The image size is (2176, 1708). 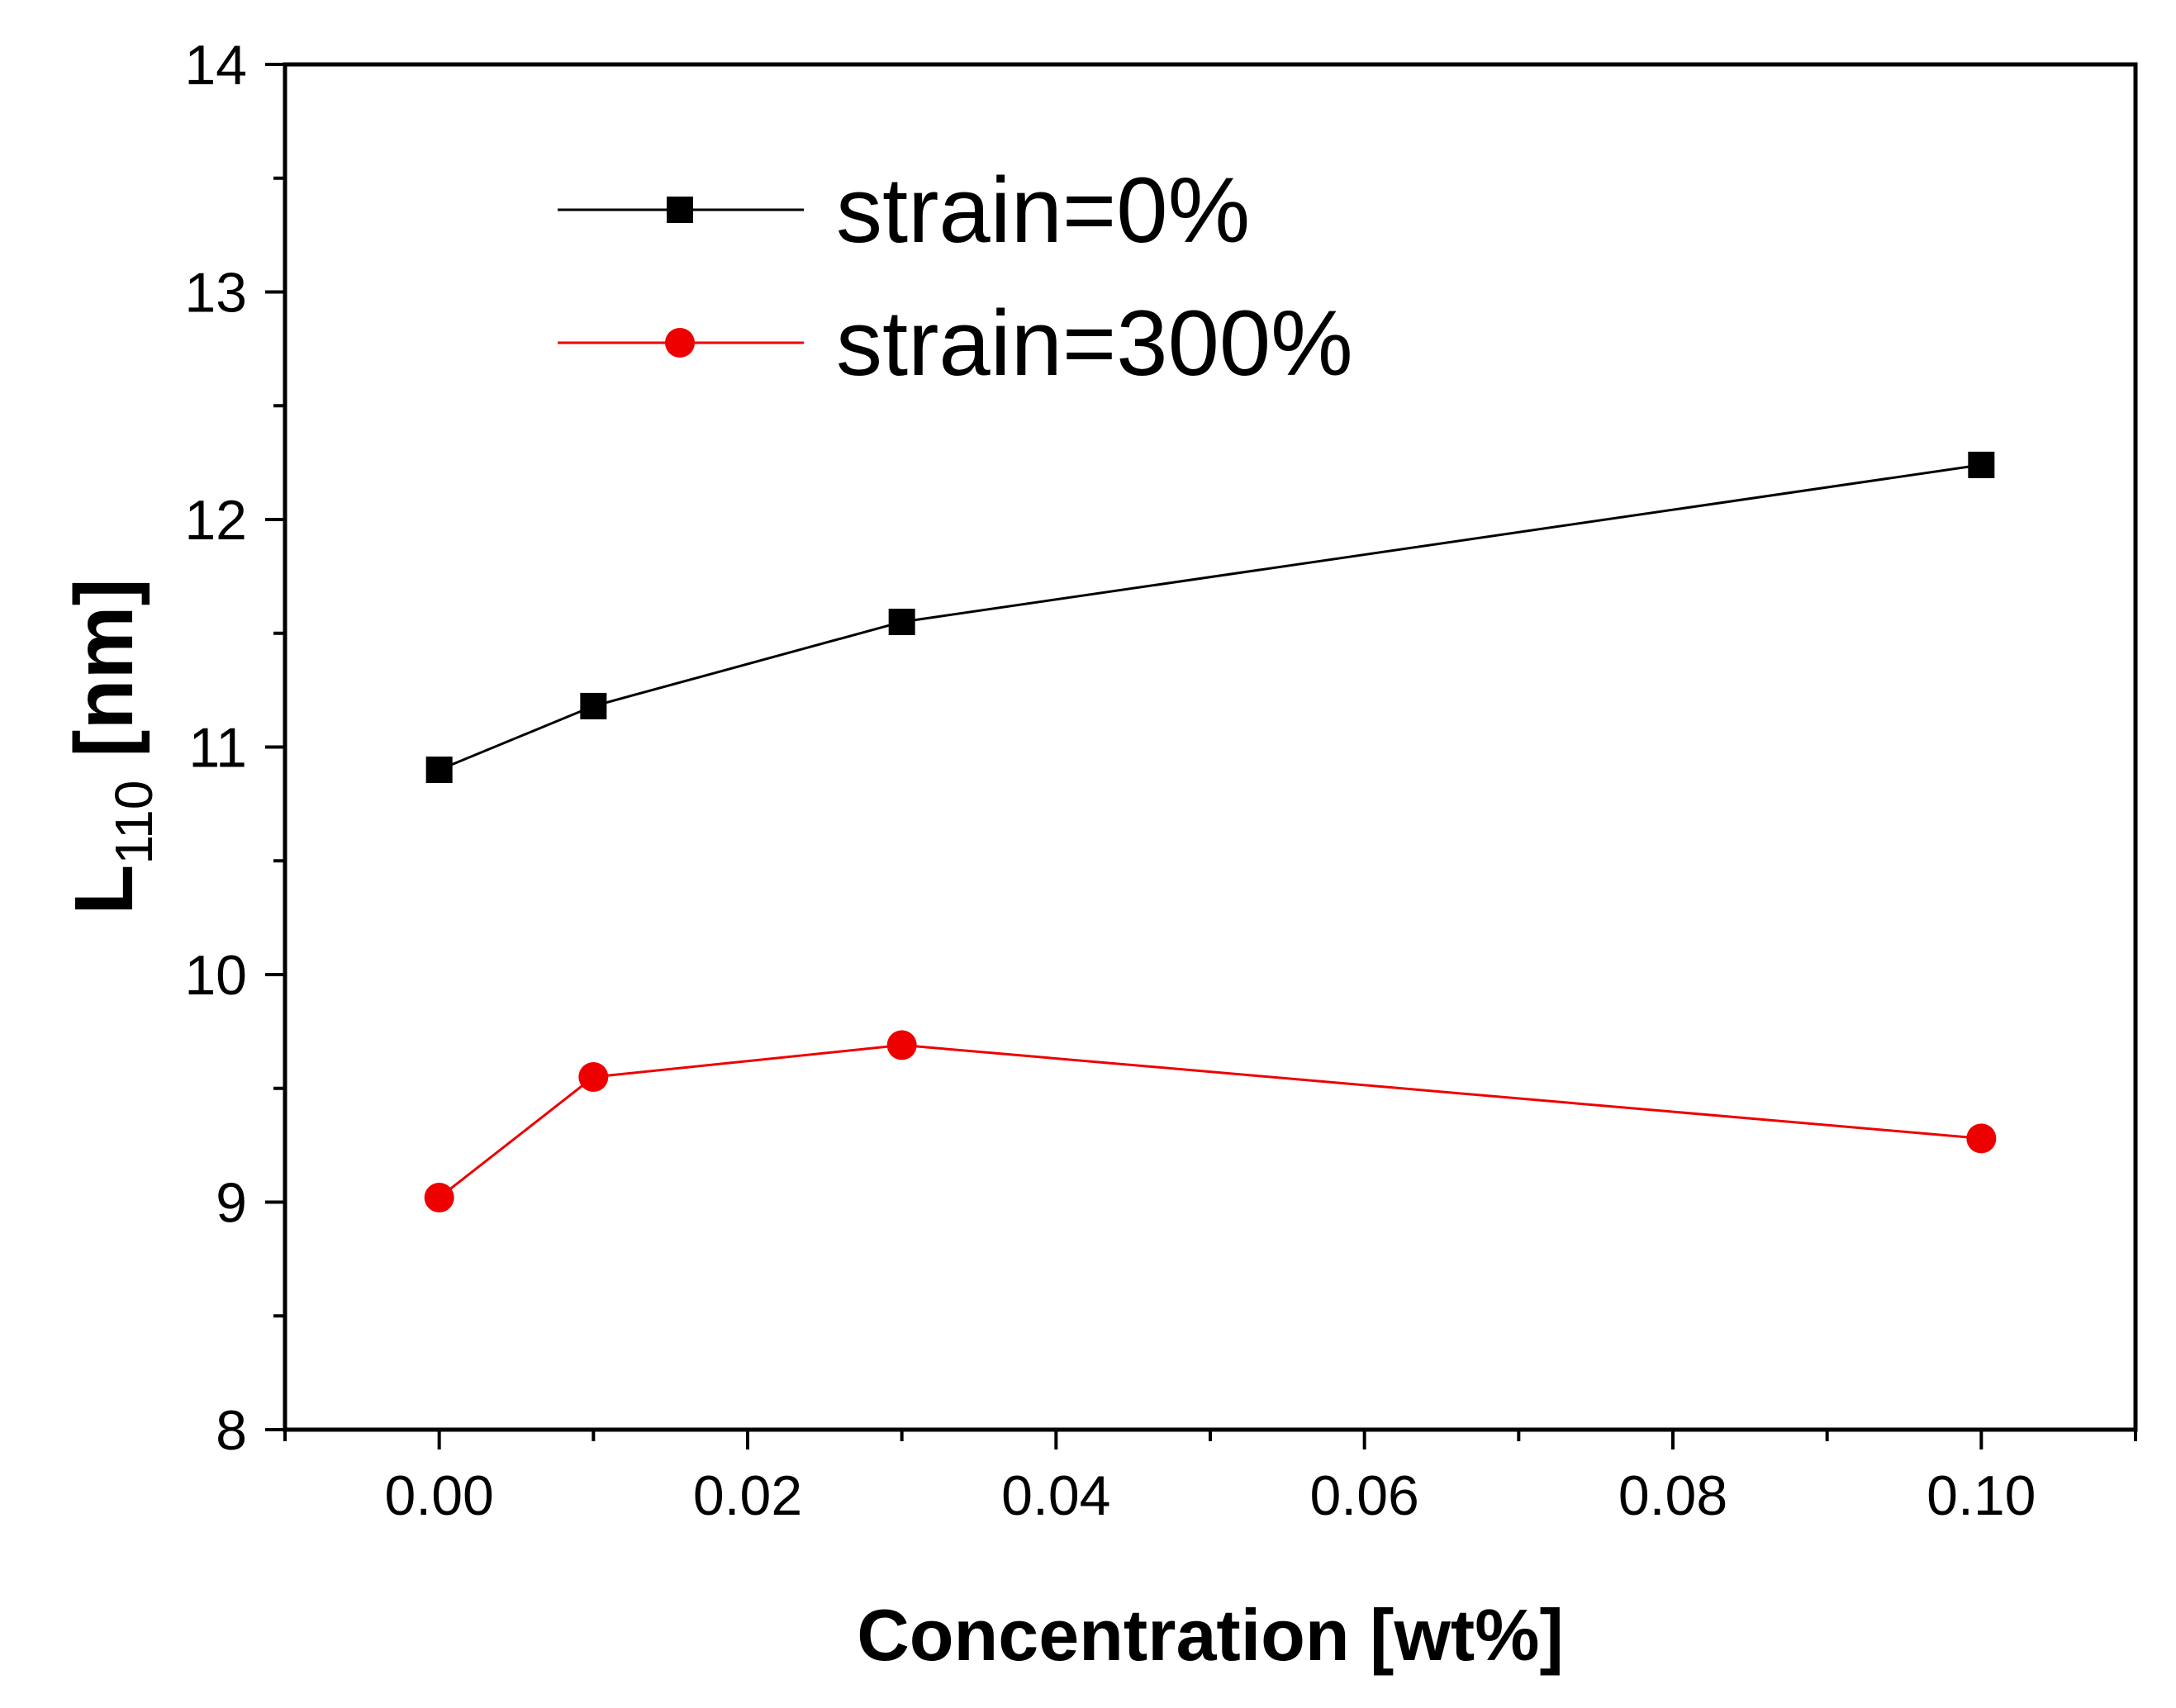 I want to click on y-axis-title-suffix: [nm], so click(x=104, y=679).